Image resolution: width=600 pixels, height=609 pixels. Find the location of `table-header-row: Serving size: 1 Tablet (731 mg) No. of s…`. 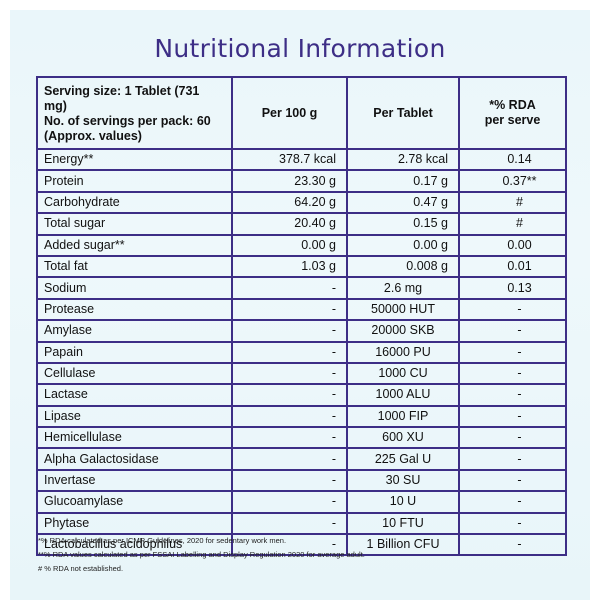

table-header-row: Serving size: 1 Tablet (731 mg) No. of s… is located at coordinates (301, 113).